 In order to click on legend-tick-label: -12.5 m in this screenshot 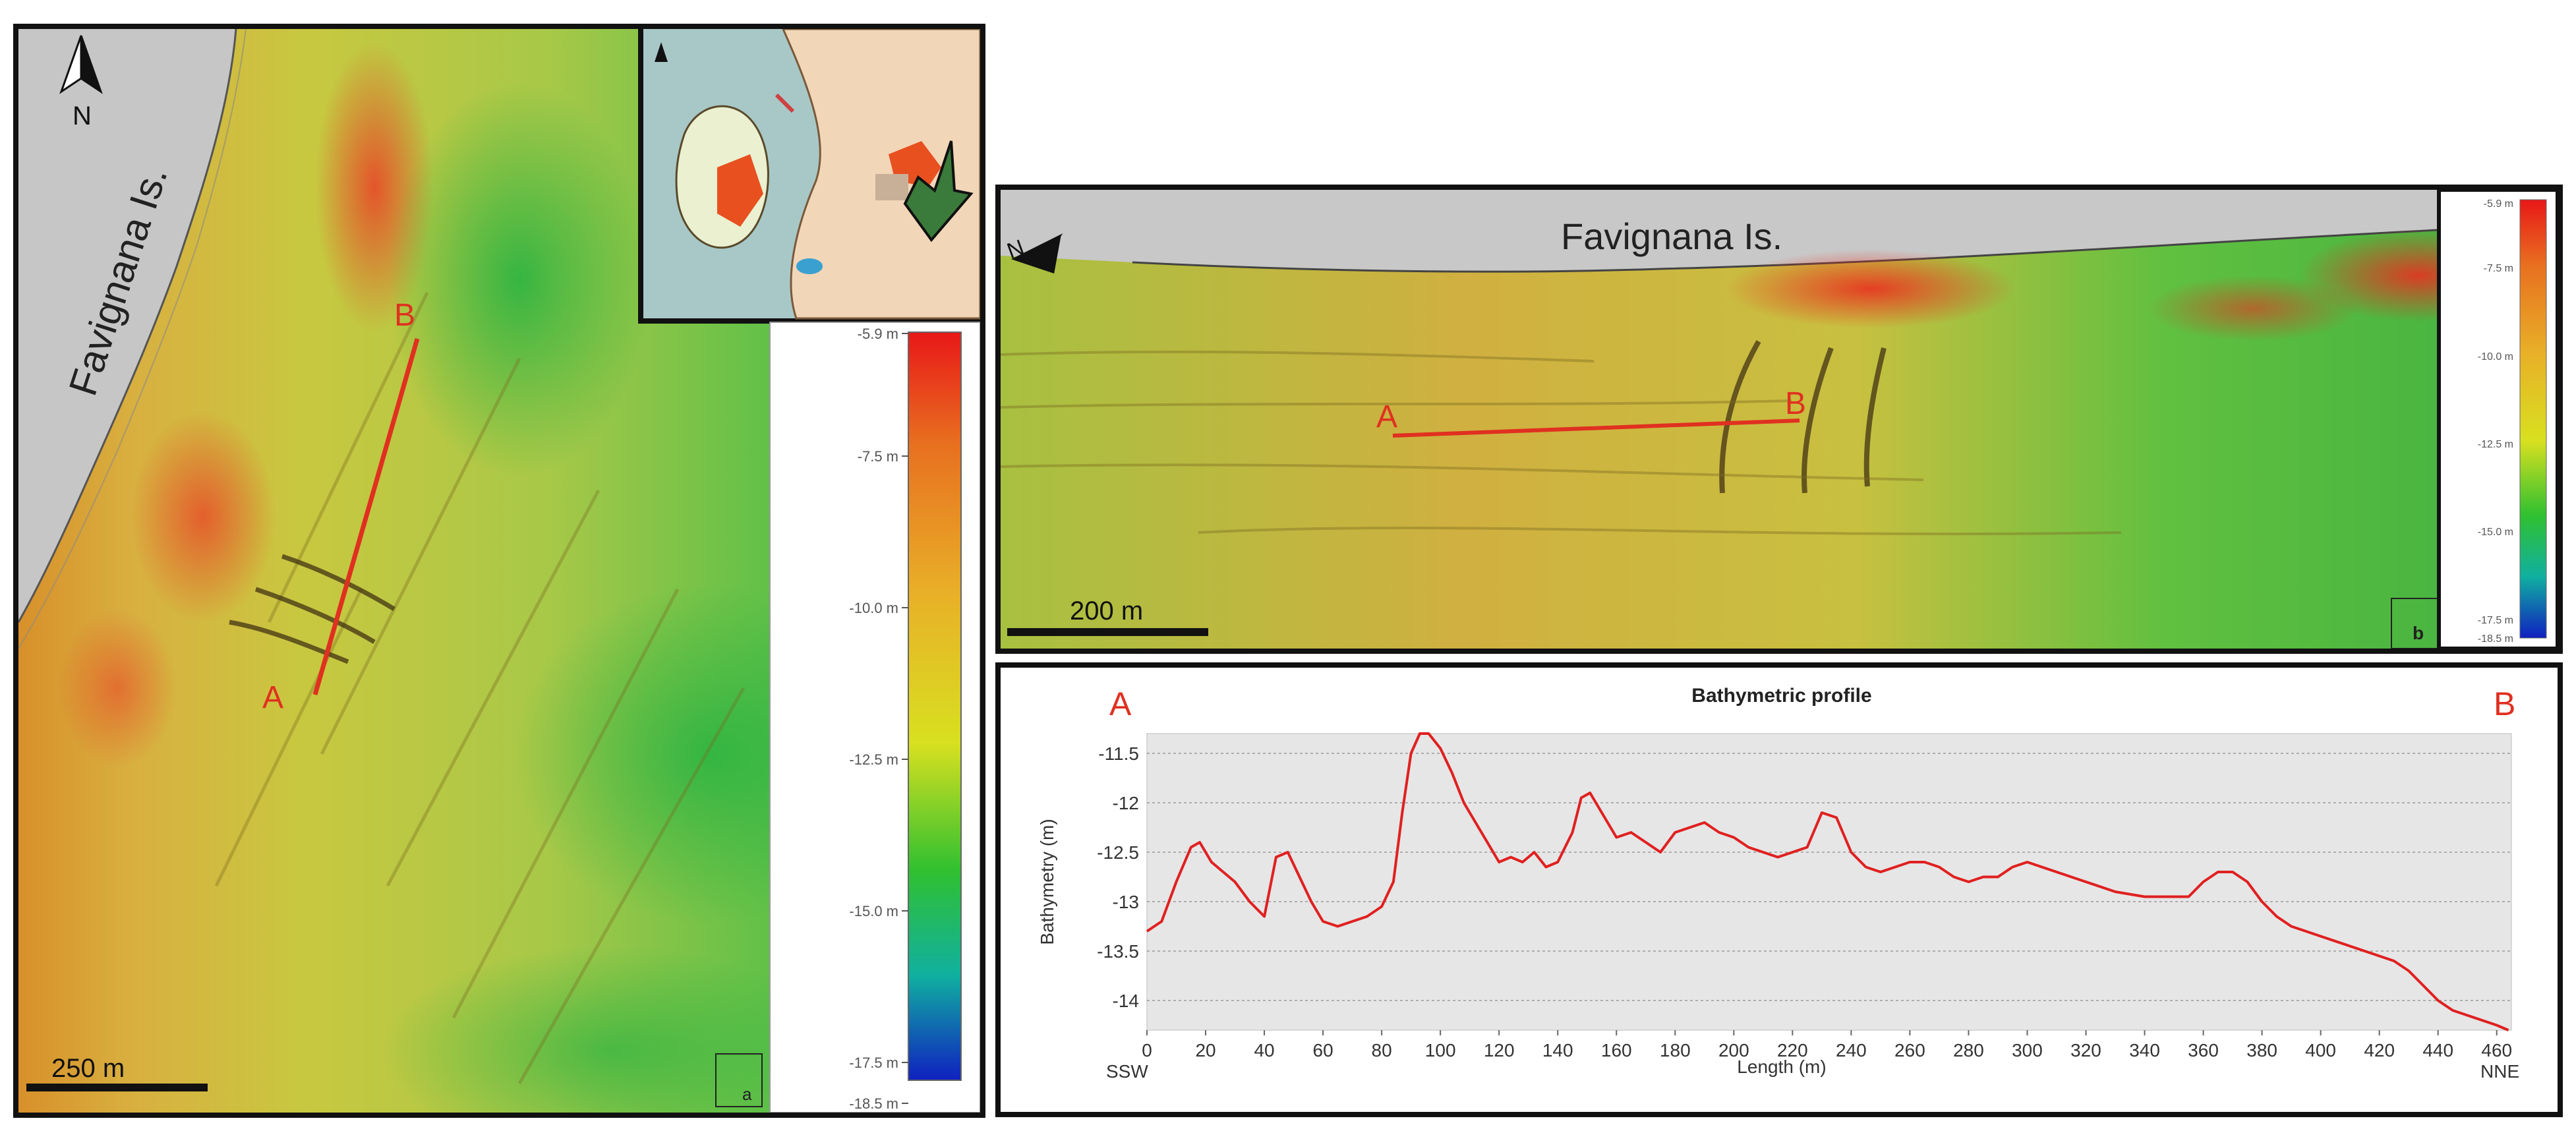, I will do `click(874, 759)`.